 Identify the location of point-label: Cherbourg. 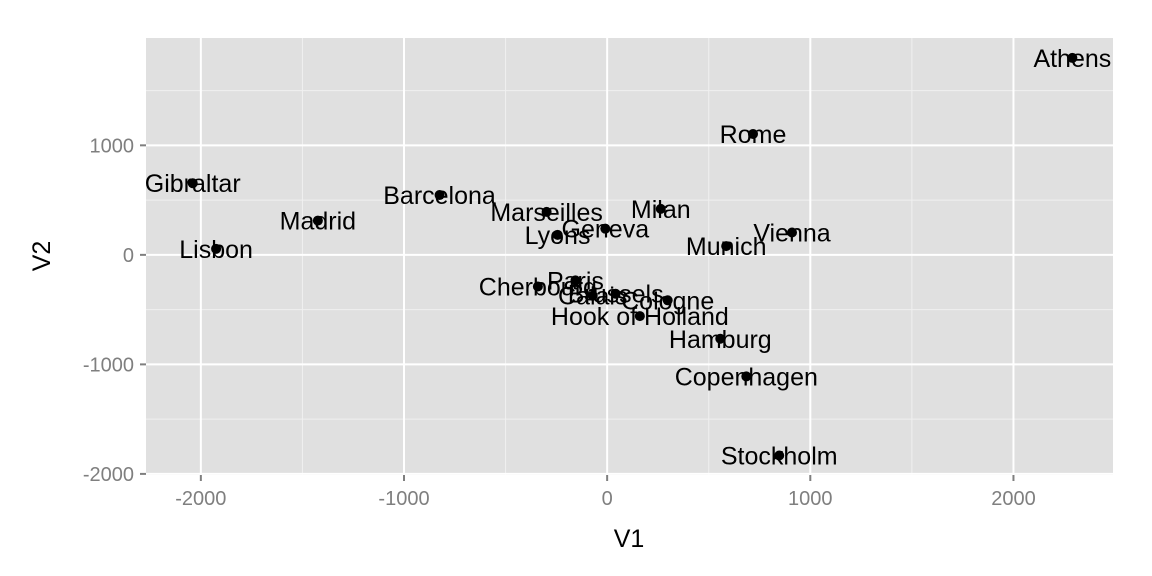
(538, 288).